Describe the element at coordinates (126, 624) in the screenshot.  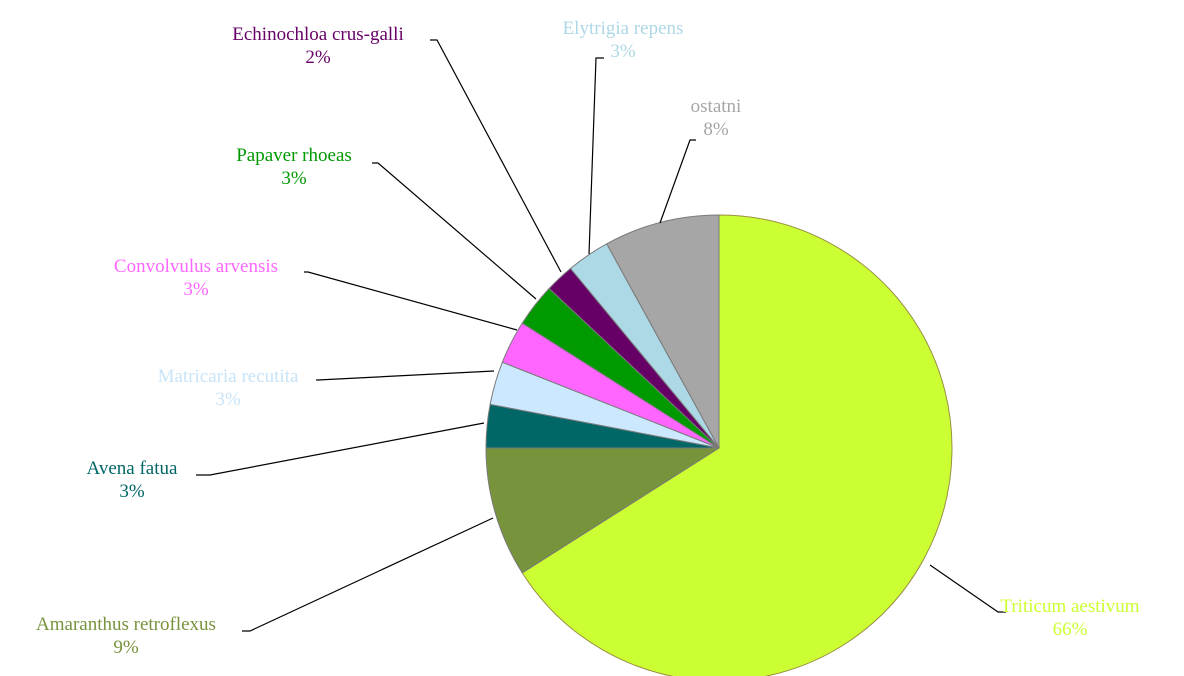
I see `slice-label-amaranthus-retroflexus: Amaranthus retroflexus` at that location.